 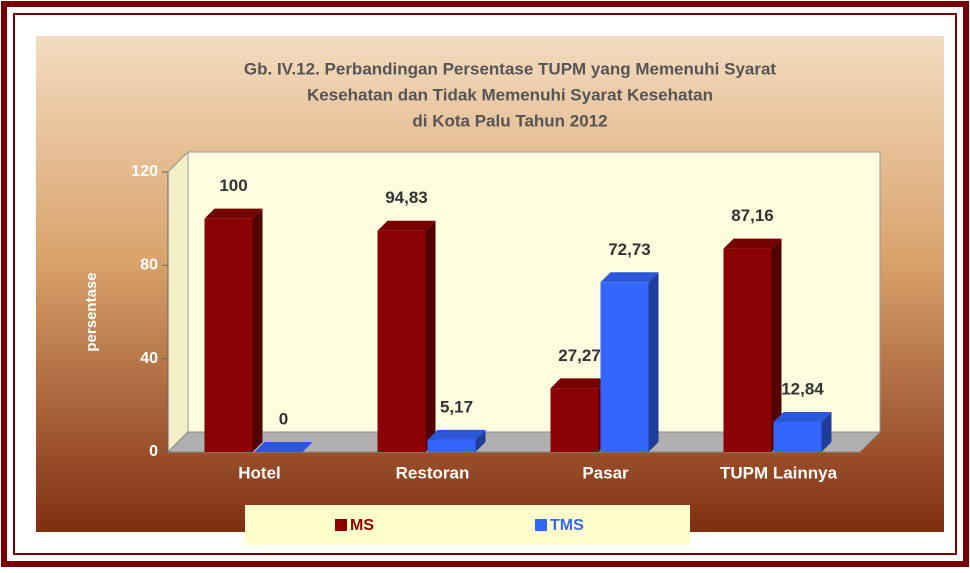 What do you see at coordinates (467, 525) in the screenshot?
I see `legend` at bounding box center [467, 525].